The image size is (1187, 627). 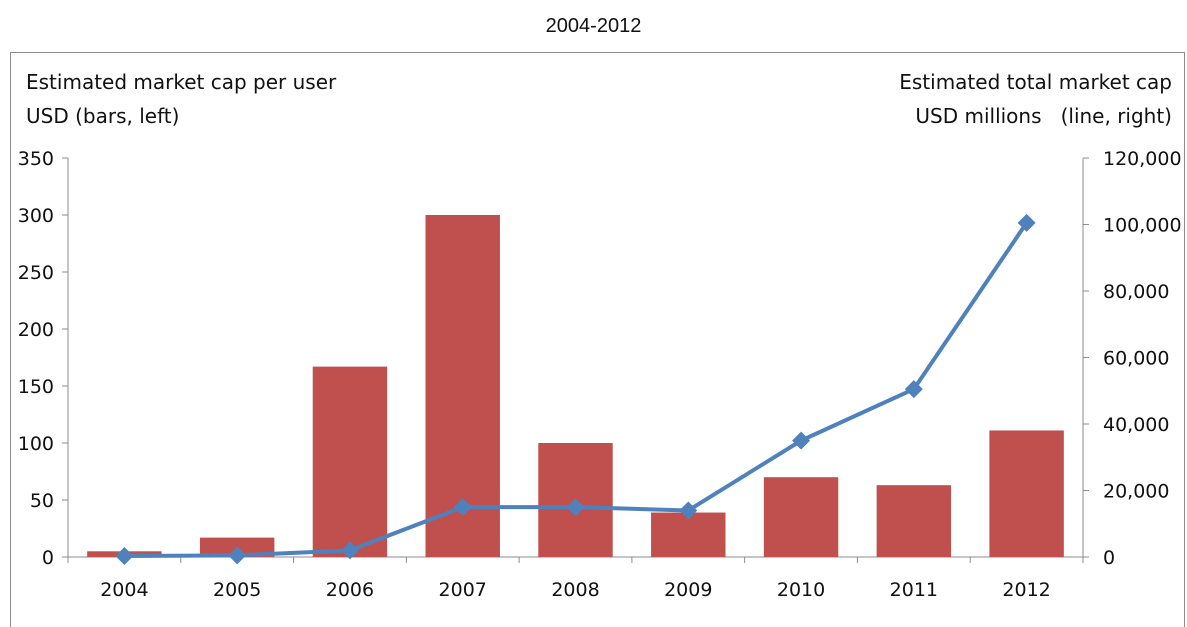 What do you see at coordinates (1026, 590) in the screenshot?
I see `x-axis-tick-label: 2012` at bounding box center [1026, 590].